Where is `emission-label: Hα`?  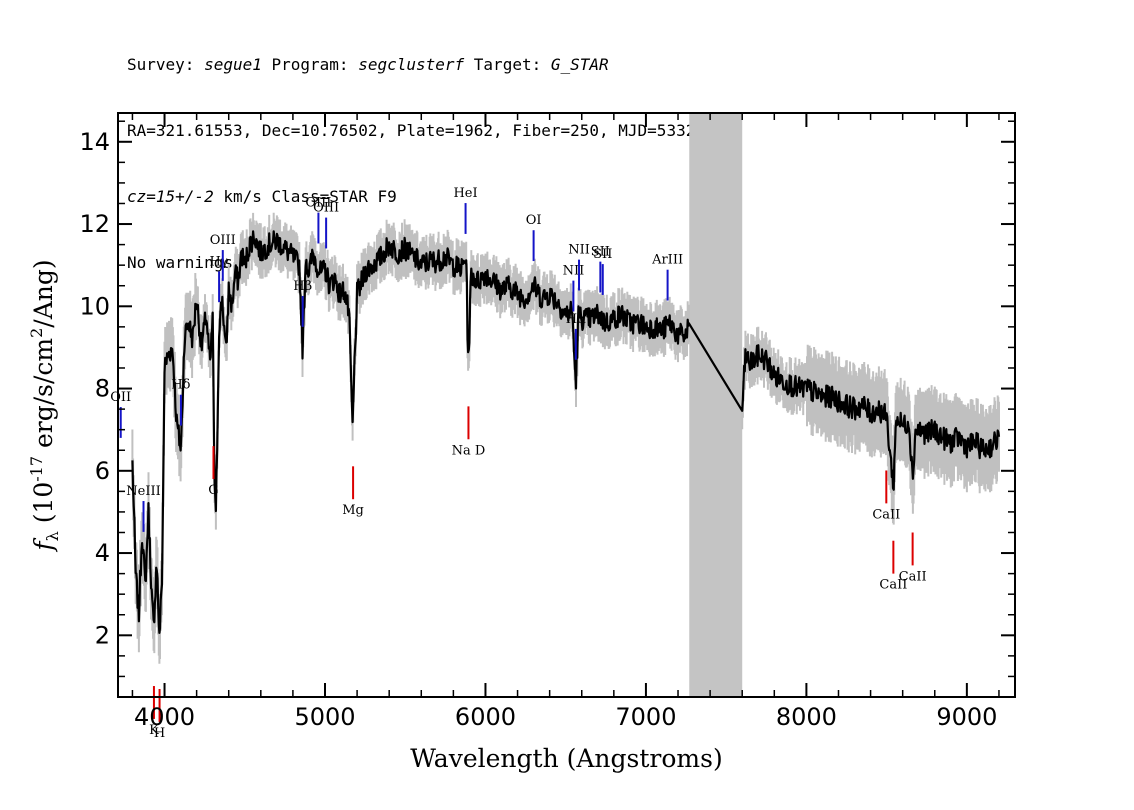 emission-label: Hα is located at coordinates (576, 319).